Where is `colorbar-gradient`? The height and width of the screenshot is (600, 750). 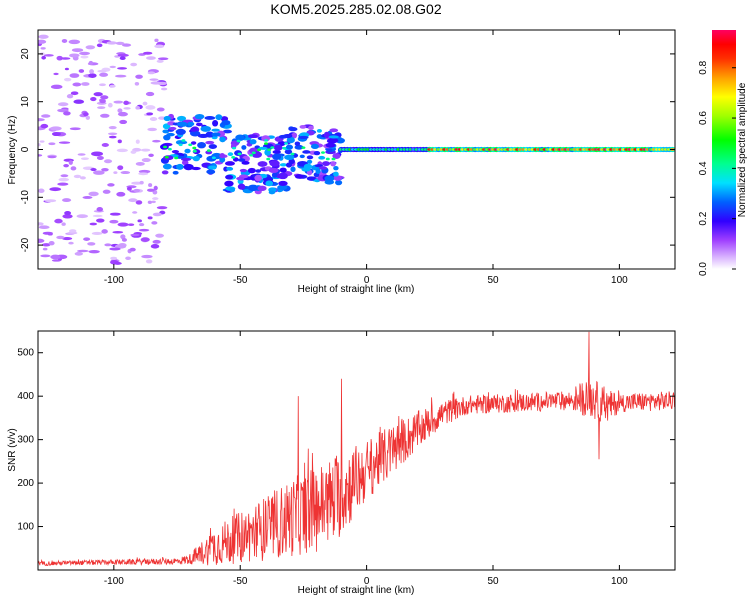 colorbar-gradient is located at coordinates (724, 149).